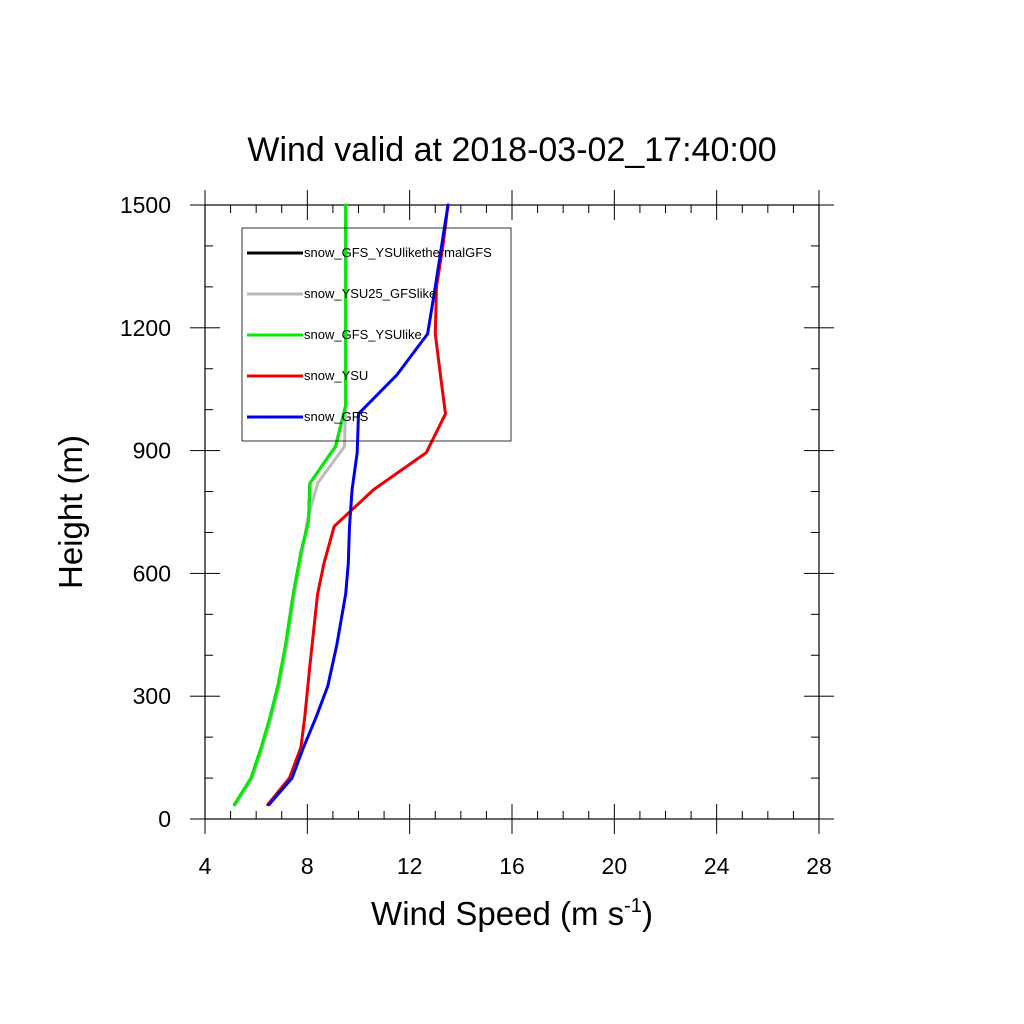 This screenshot has height=1024, width=1024. What do you see at coordinates (307, 866) in the screenshot?
I see `x-tick-label: 8` at bounding box center [307, 866].